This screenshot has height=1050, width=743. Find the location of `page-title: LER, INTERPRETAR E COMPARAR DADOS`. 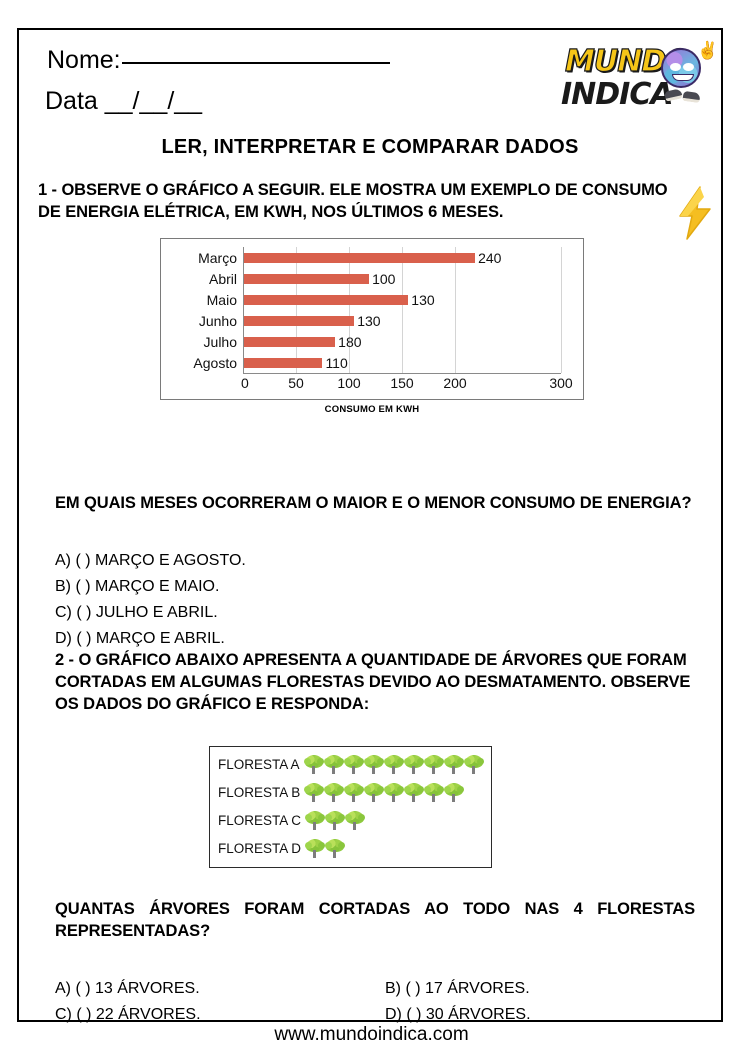

page-title: LER, INTERPRETAR E COMPARAR DADOS is located at coordinates (370, 147).